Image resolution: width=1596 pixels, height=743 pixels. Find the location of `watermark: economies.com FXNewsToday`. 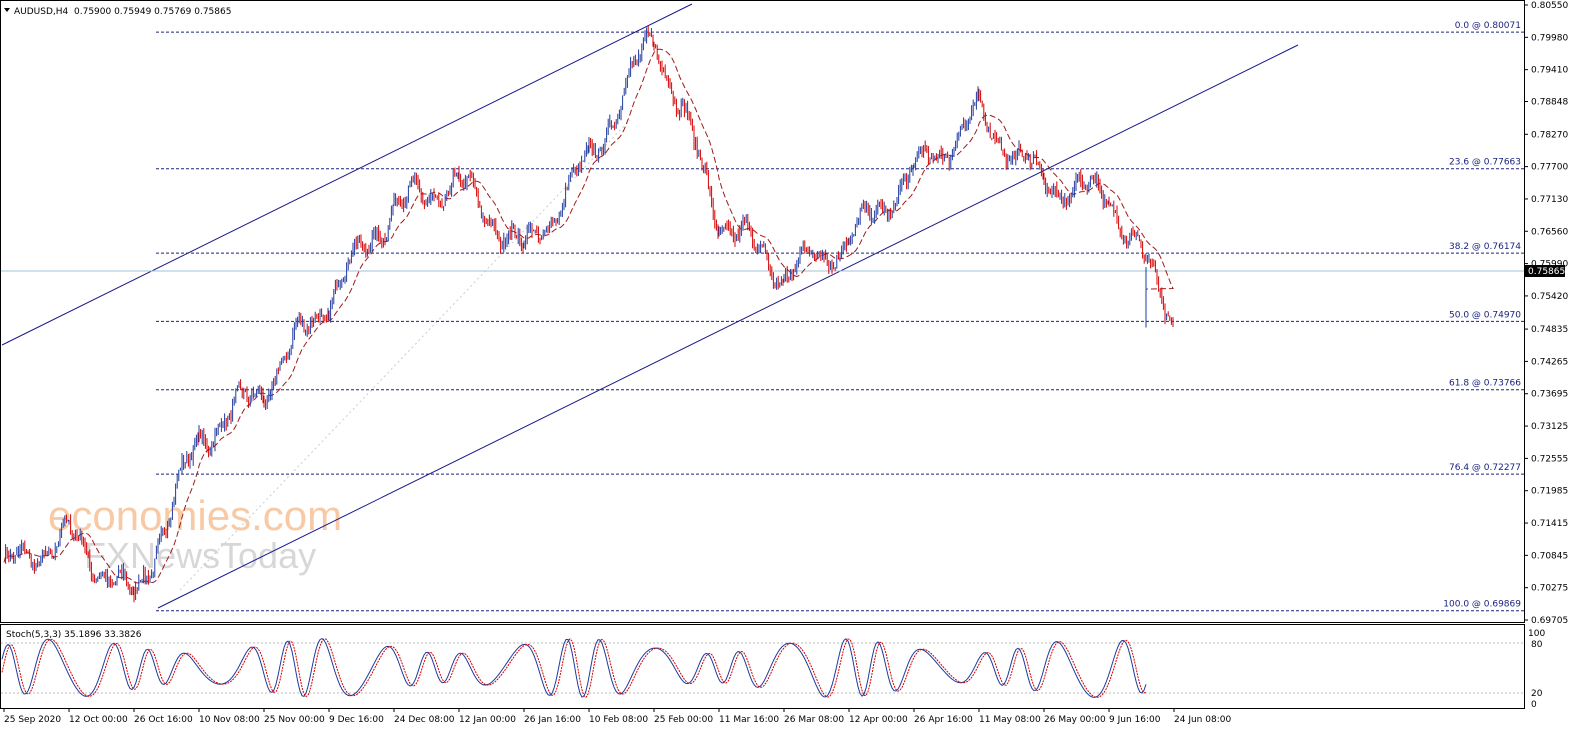

watermark: economies.com FXNewsToday is located at coordinates (195, 534).